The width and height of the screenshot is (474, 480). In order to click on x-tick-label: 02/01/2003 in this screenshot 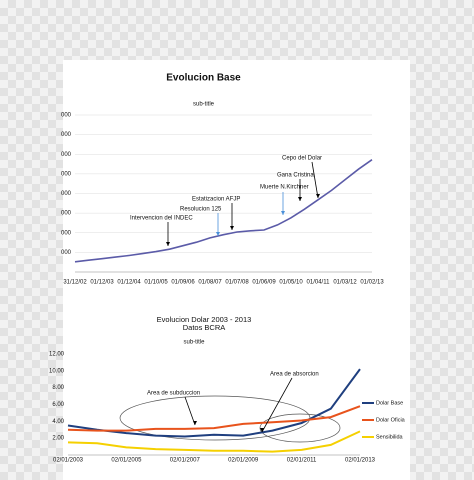, I will do `click(68, 461)`.